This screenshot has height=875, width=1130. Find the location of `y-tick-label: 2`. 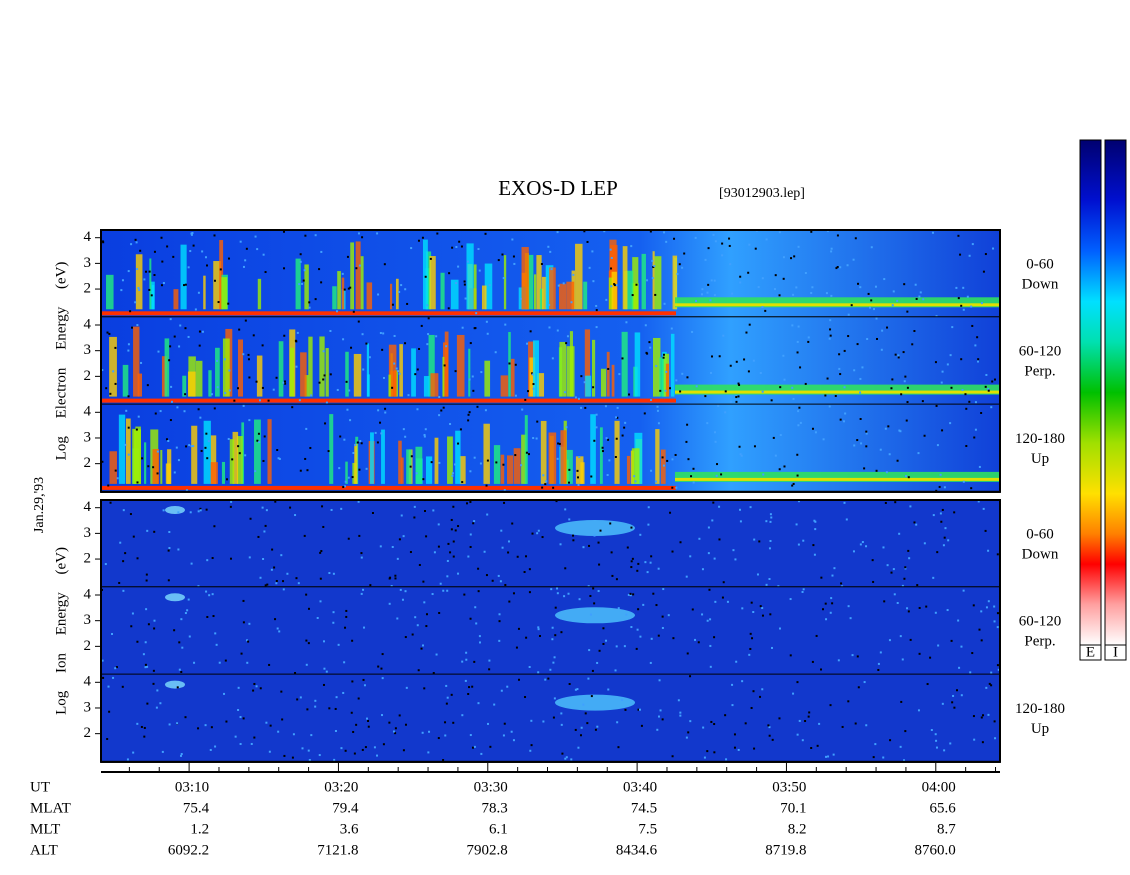

y-tick-label: 2 is located at coordinates (88, 558).